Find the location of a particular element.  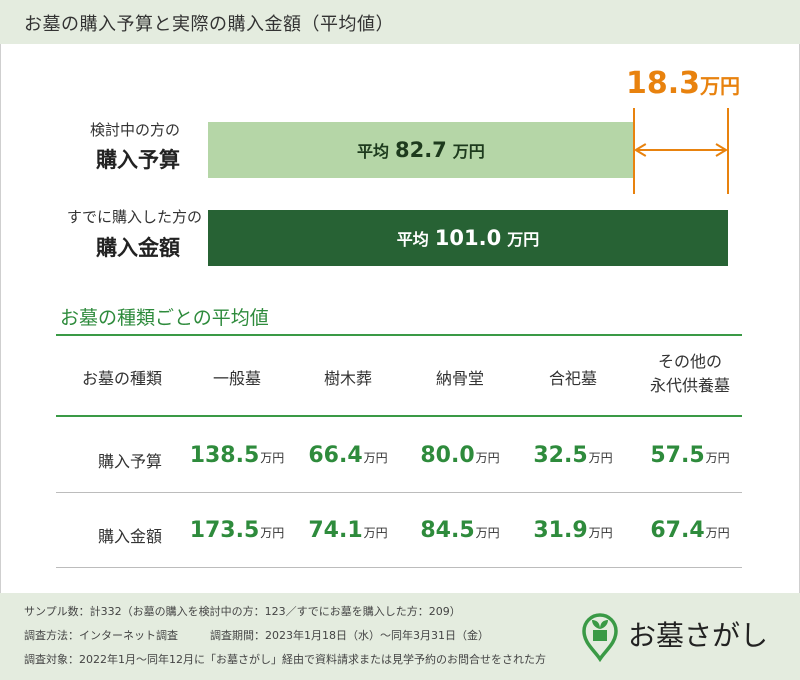

difference-unit: 万円 is located at coordinates (720, 86).